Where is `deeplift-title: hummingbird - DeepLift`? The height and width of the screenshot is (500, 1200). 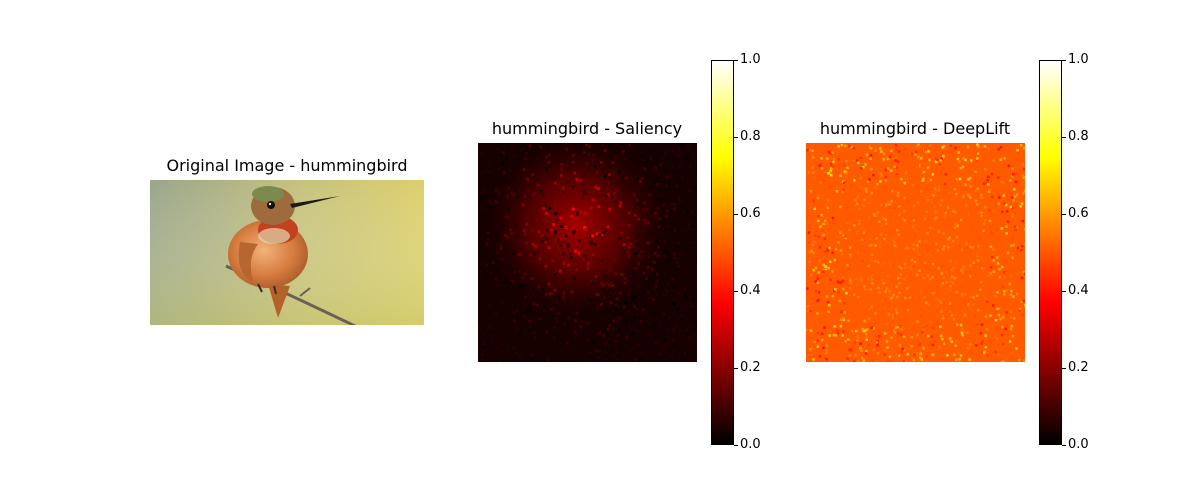 deeplift-title: hummingbird - DeepLift is located at coordinates (915, 128).